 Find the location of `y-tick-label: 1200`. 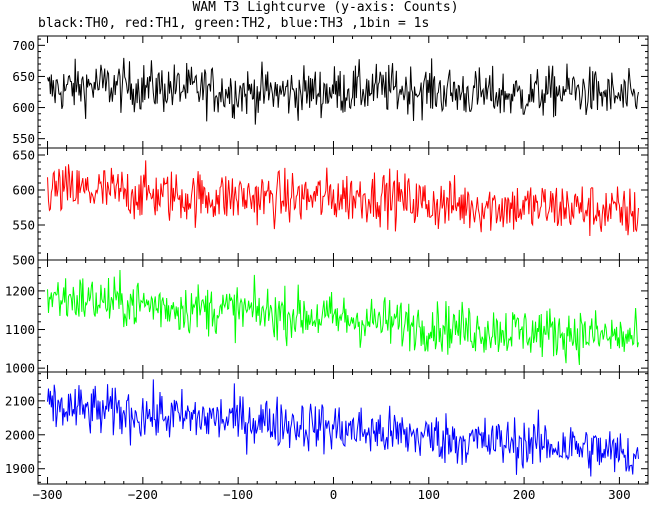

y-tick-label: 1200 is located at coordinates (20, 290).